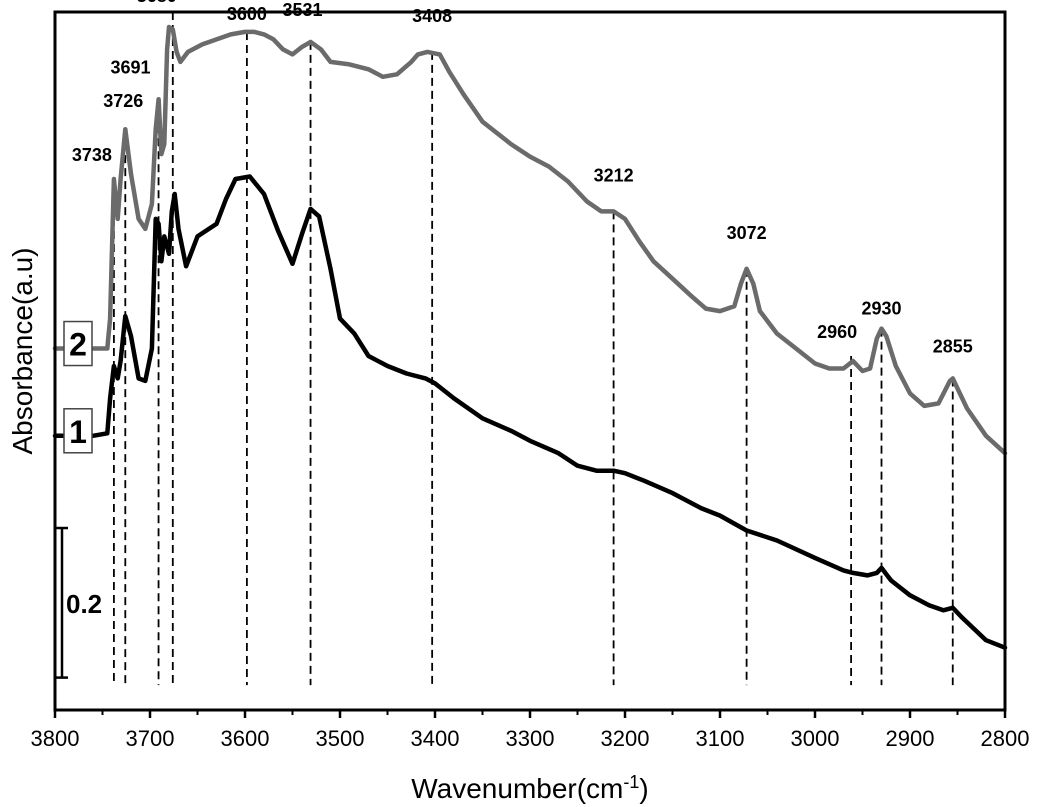 The image size is (1038, 807). Describe the element at coordinates (747, 233) in the screenshot. I see `peak-label-3072: 3072` at that location.